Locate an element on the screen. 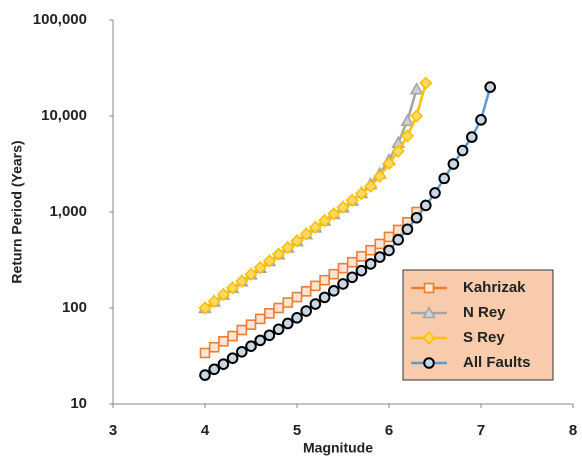  y-tick-label: 100,000 is located at coordinates (60, 19).